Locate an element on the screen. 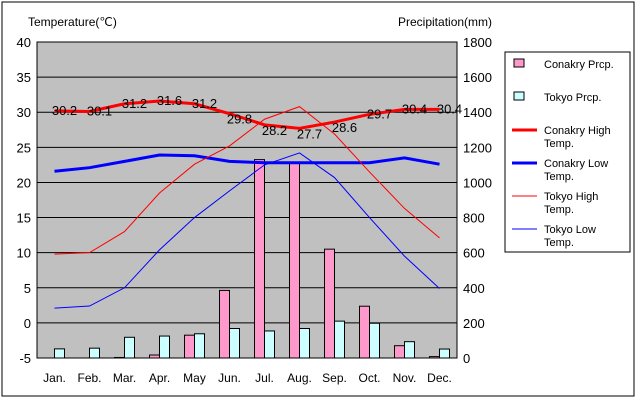 The height and width of the screenshot is (400, 640). x-tick-label: Aug. is located at coordinates (299, 378).